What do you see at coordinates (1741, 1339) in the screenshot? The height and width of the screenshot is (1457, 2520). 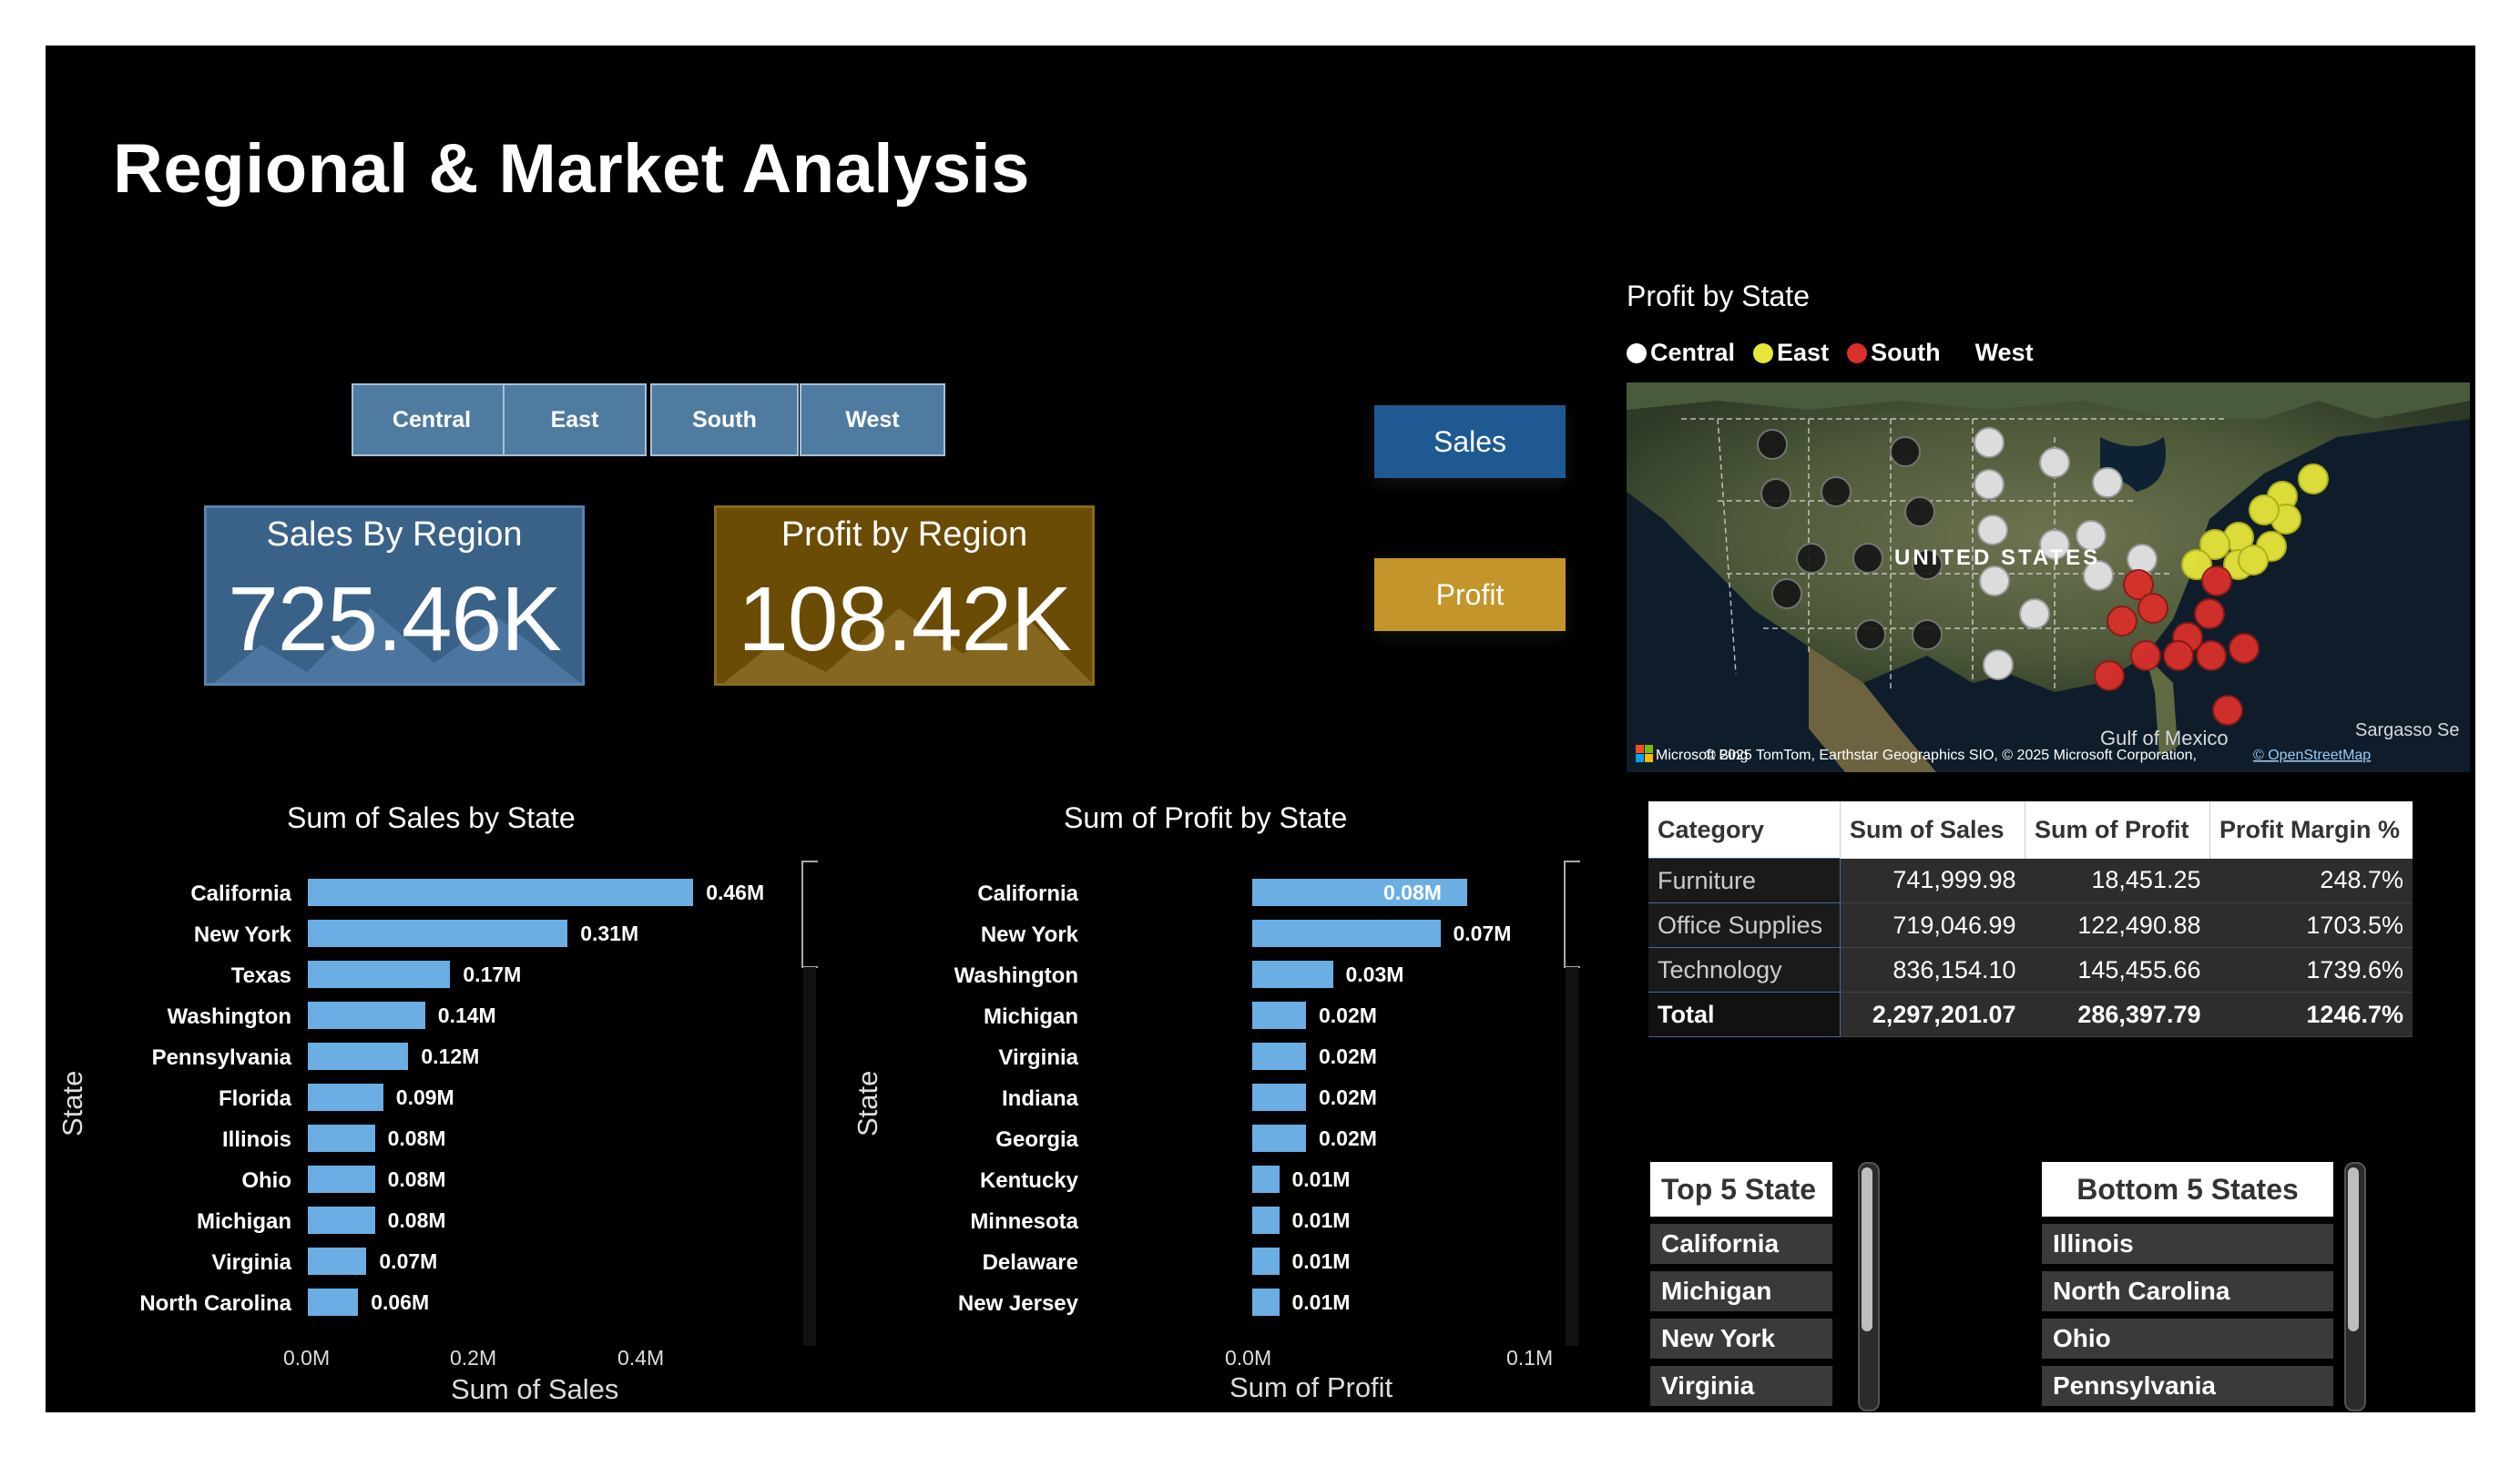 I see `list-item: New York` at bounding box center [1741, 1339].